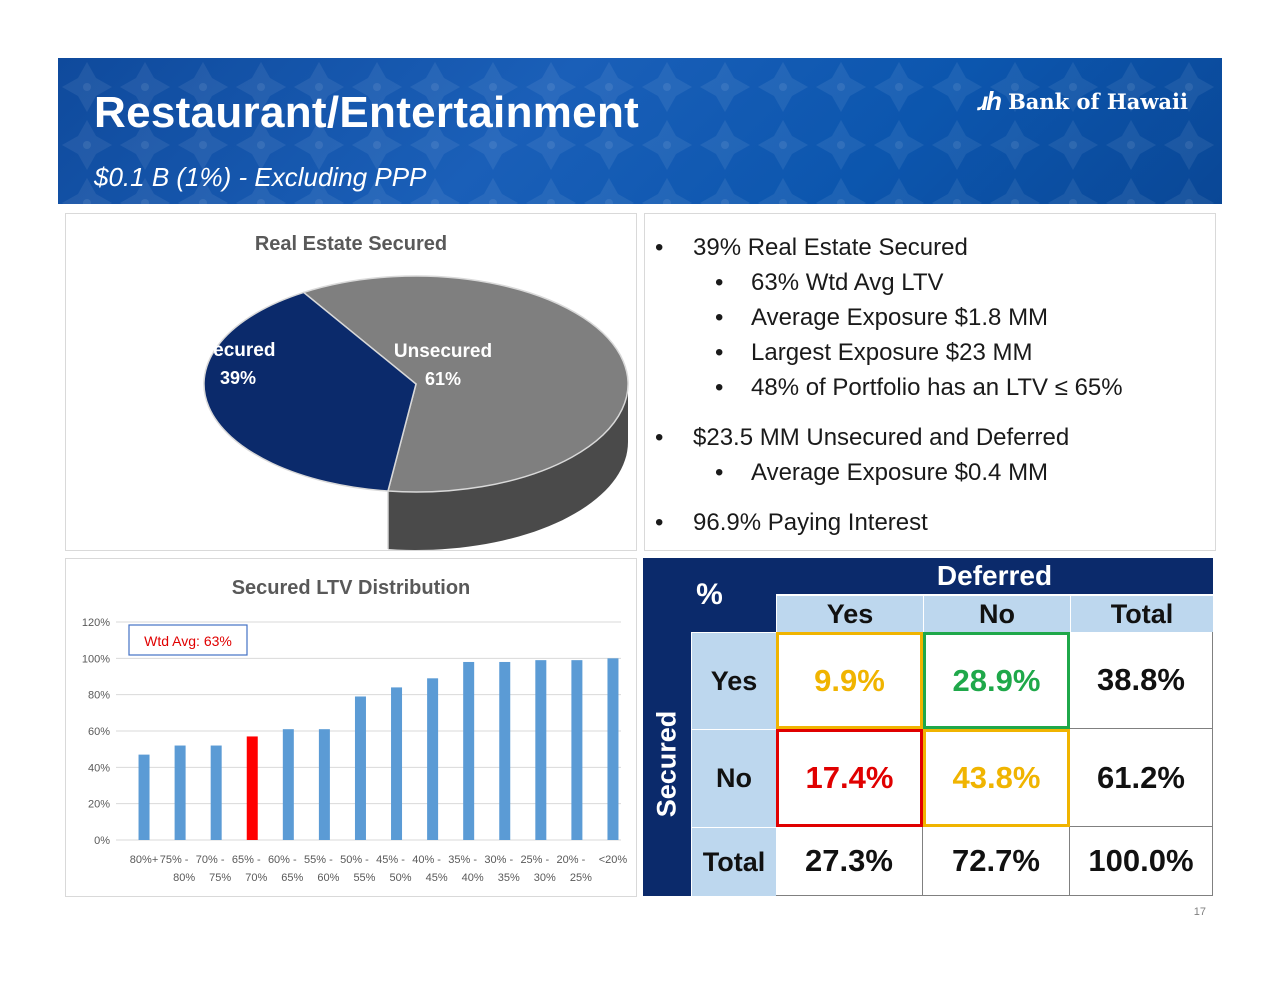 The width and height of the screenshot is (1280, 989). I want to click on table-cell-total-yes: 27.3%, so click(849, 861).